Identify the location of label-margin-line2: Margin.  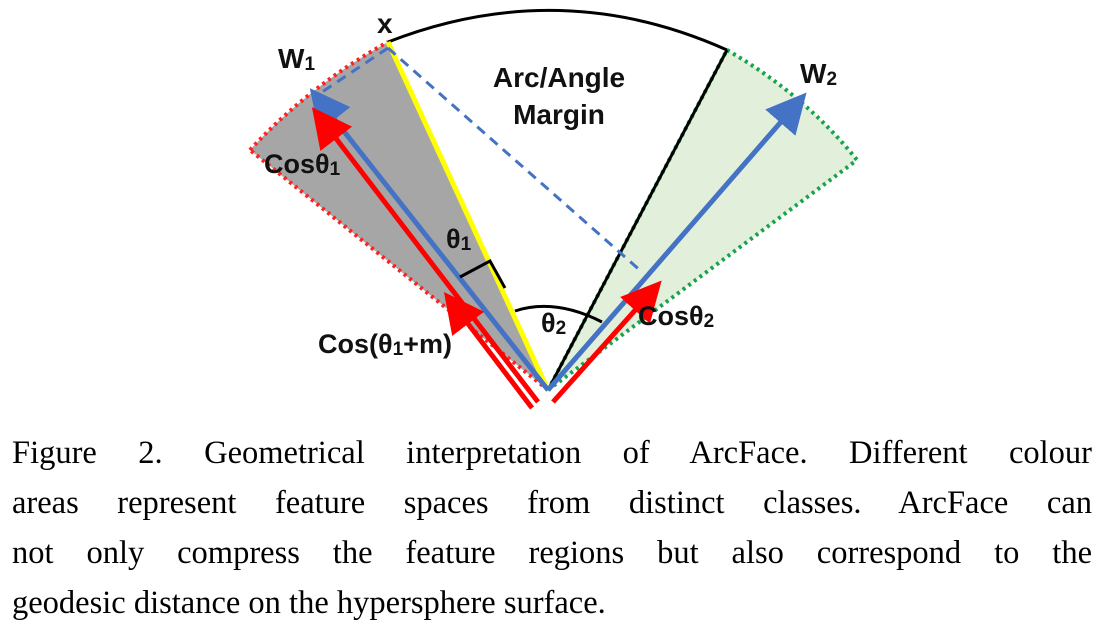
(559, 114).